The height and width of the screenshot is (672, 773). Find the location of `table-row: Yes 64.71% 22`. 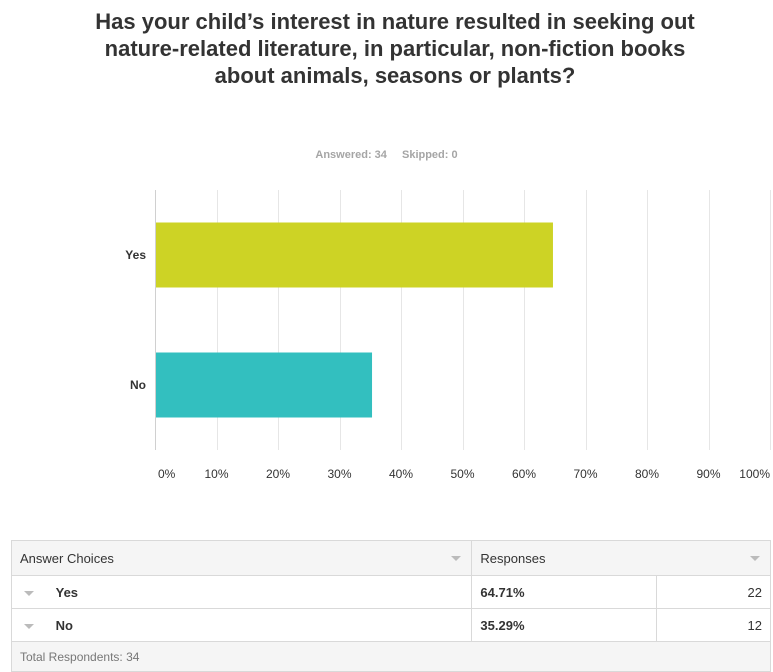

table-row: Yes 64.71% 22 is located at coordinates (390, 592).